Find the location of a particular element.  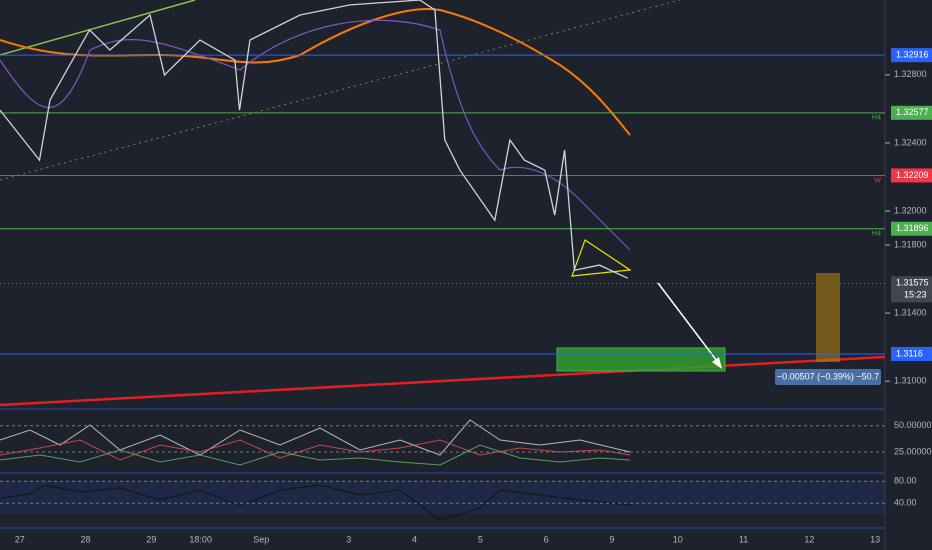

level-label: 1.32916 is located at coordinates (912, 55).